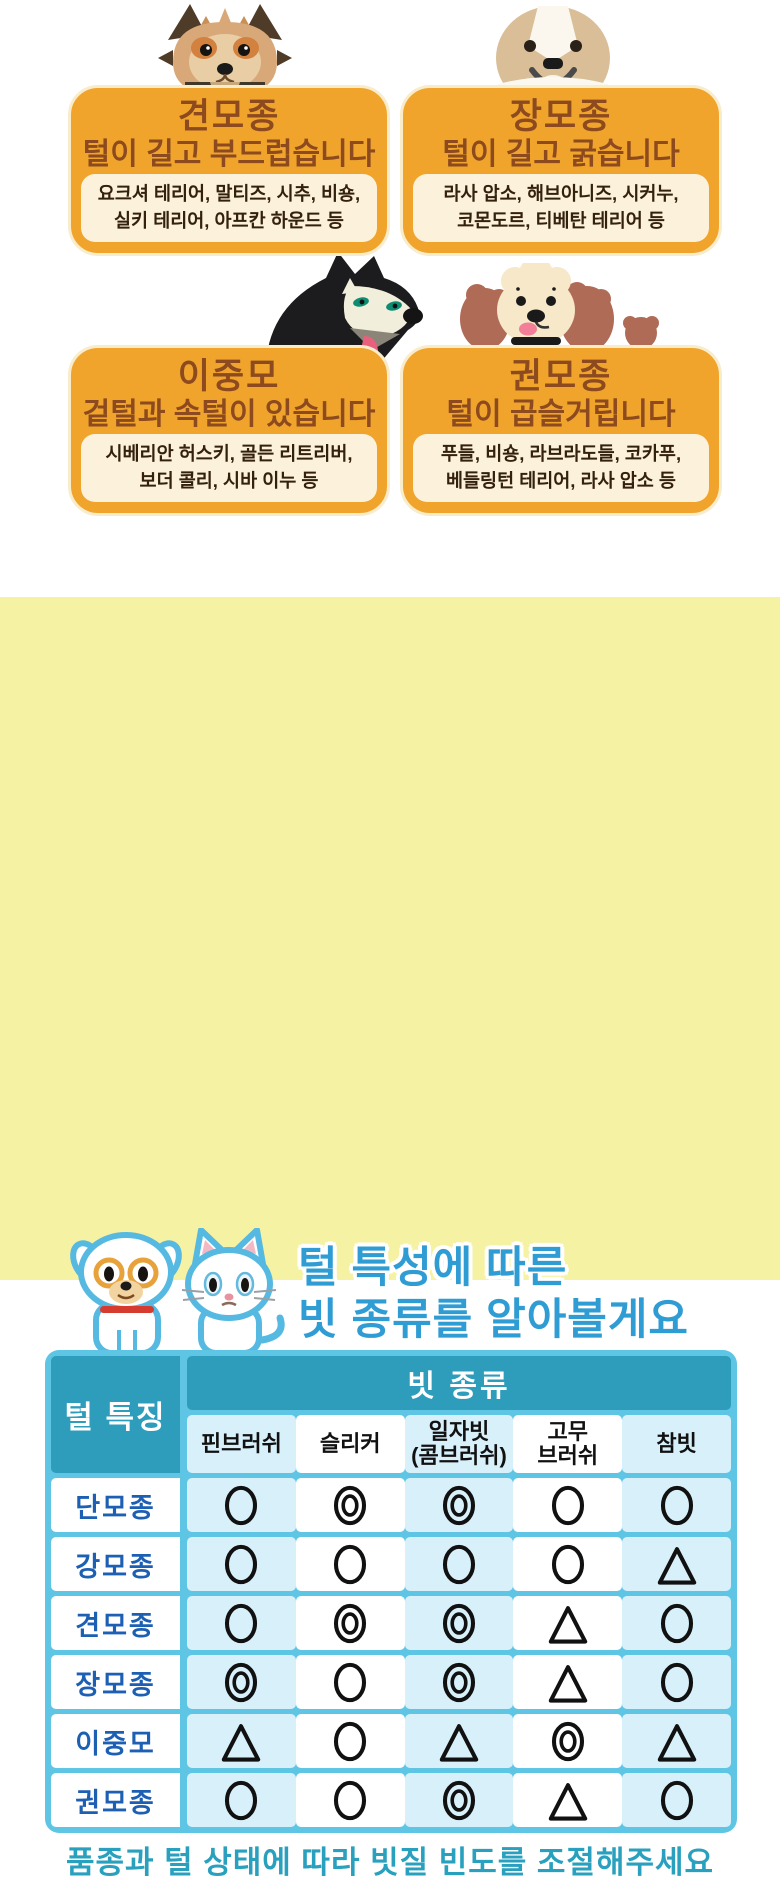  Describe the element at coordinates (119, 1414) in the screenshot. I see `table-corner-header: 털 특징` at that location.